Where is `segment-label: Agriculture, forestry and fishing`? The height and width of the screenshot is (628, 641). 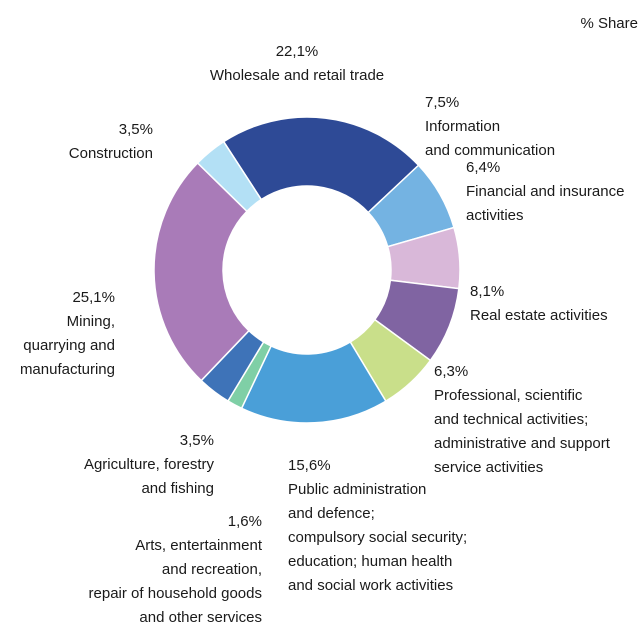 segment-label: Agriculture, forestry and fishing is located at coordinates (149, 476).